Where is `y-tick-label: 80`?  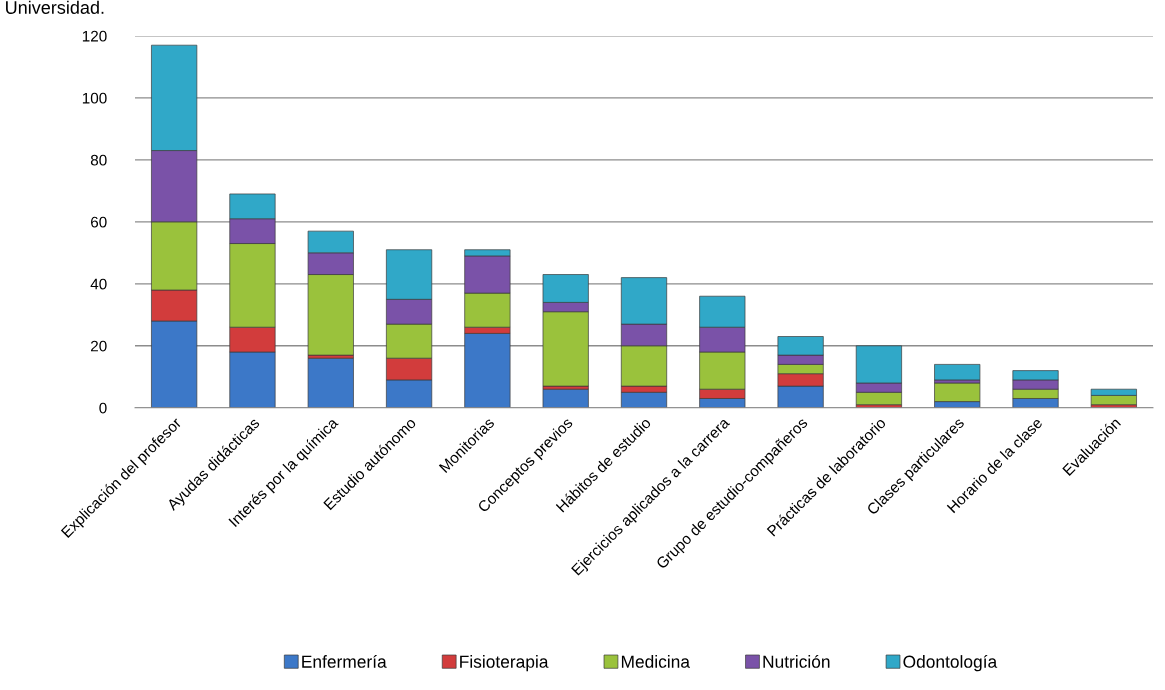 y-tick-label: 80 is located at coordinates (98, 160).